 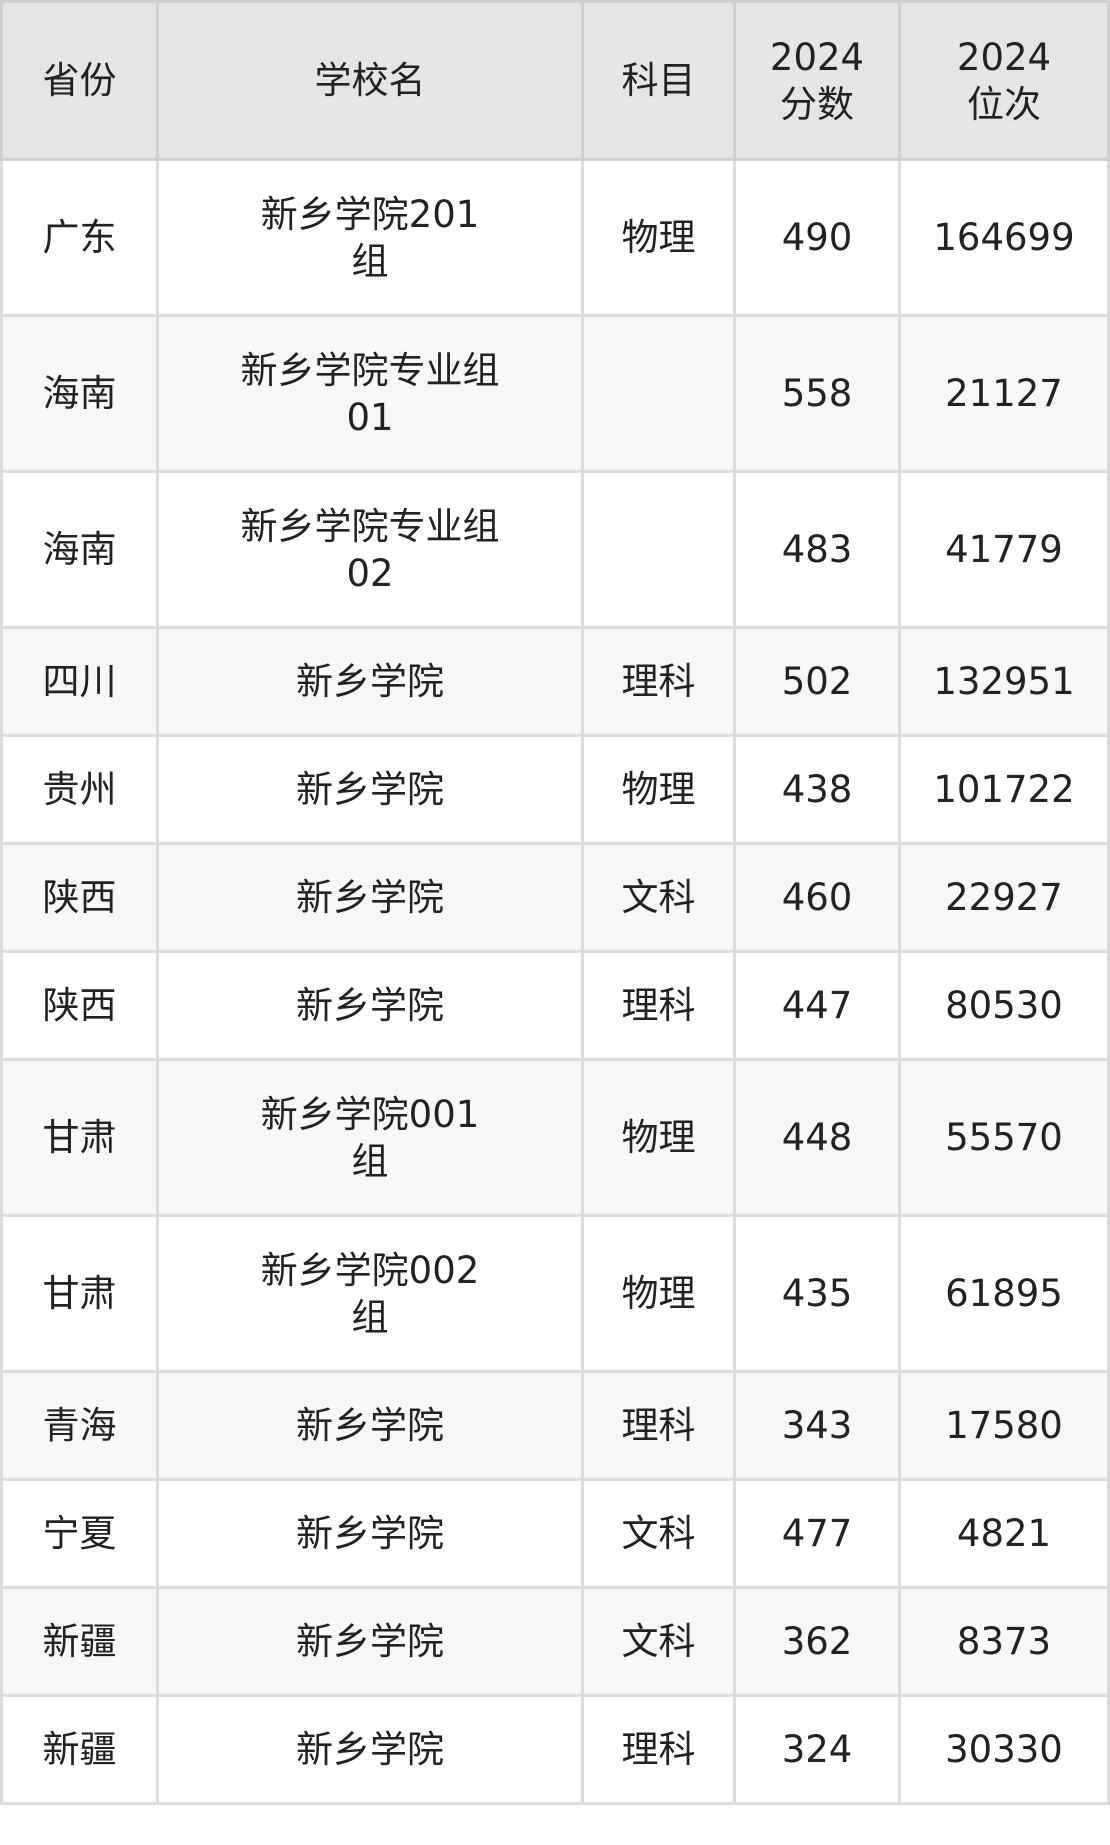 What do you see at coordinates (370, 1293) in the screenshot?
I see `cell-school: 新乡学院002 组` at bounding box center [370, 1293].